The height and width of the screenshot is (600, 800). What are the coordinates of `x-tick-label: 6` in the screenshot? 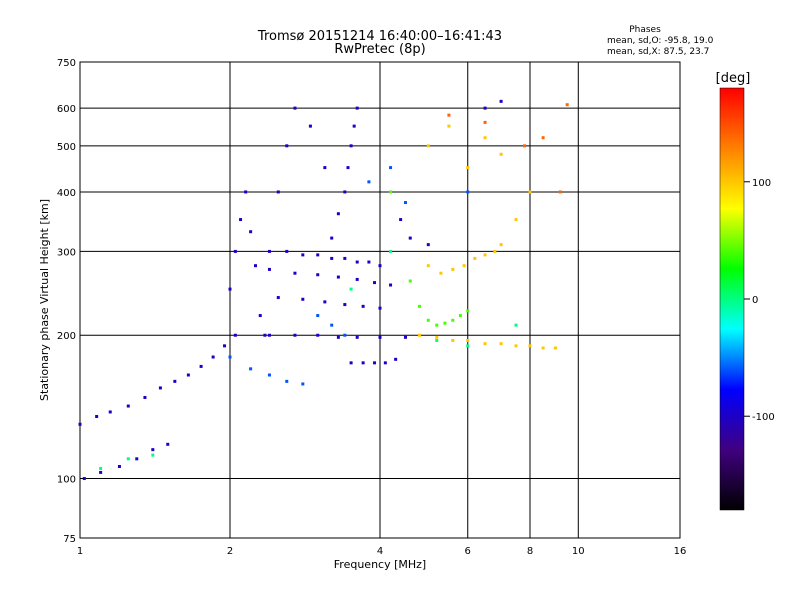 It's located at (468, 551).